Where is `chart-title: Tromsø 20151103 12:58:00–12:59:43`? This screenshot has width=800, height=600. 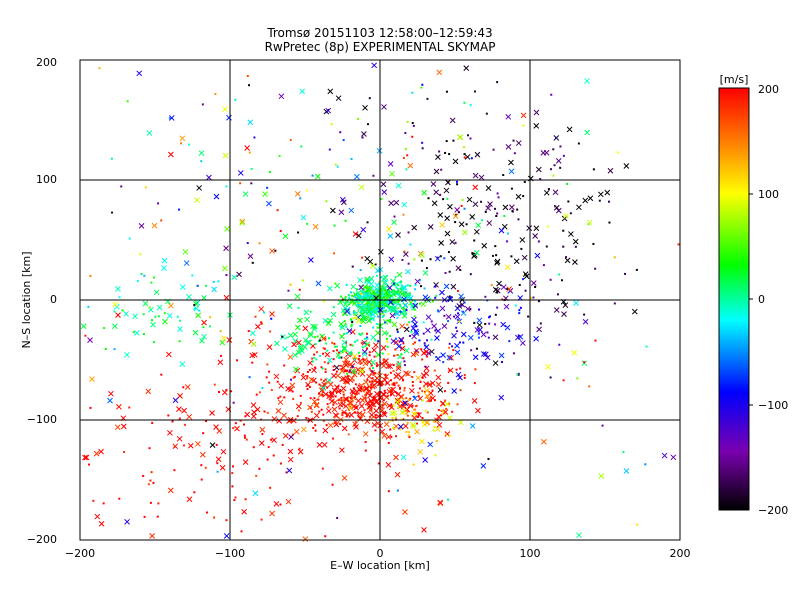
chart-title: Tromsø 20151103 12:58:00–12:59:43 is located at coordinates (379, 33).